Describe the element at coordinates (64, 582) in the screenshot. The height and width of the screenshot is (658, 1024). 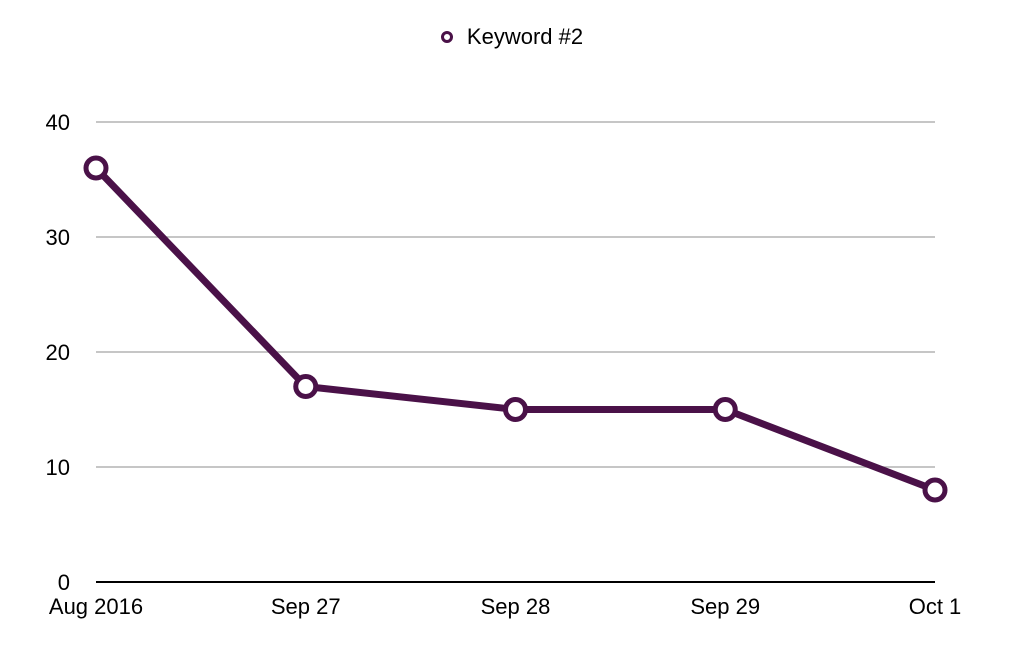
I see `y-tick-label: 0` at that location.